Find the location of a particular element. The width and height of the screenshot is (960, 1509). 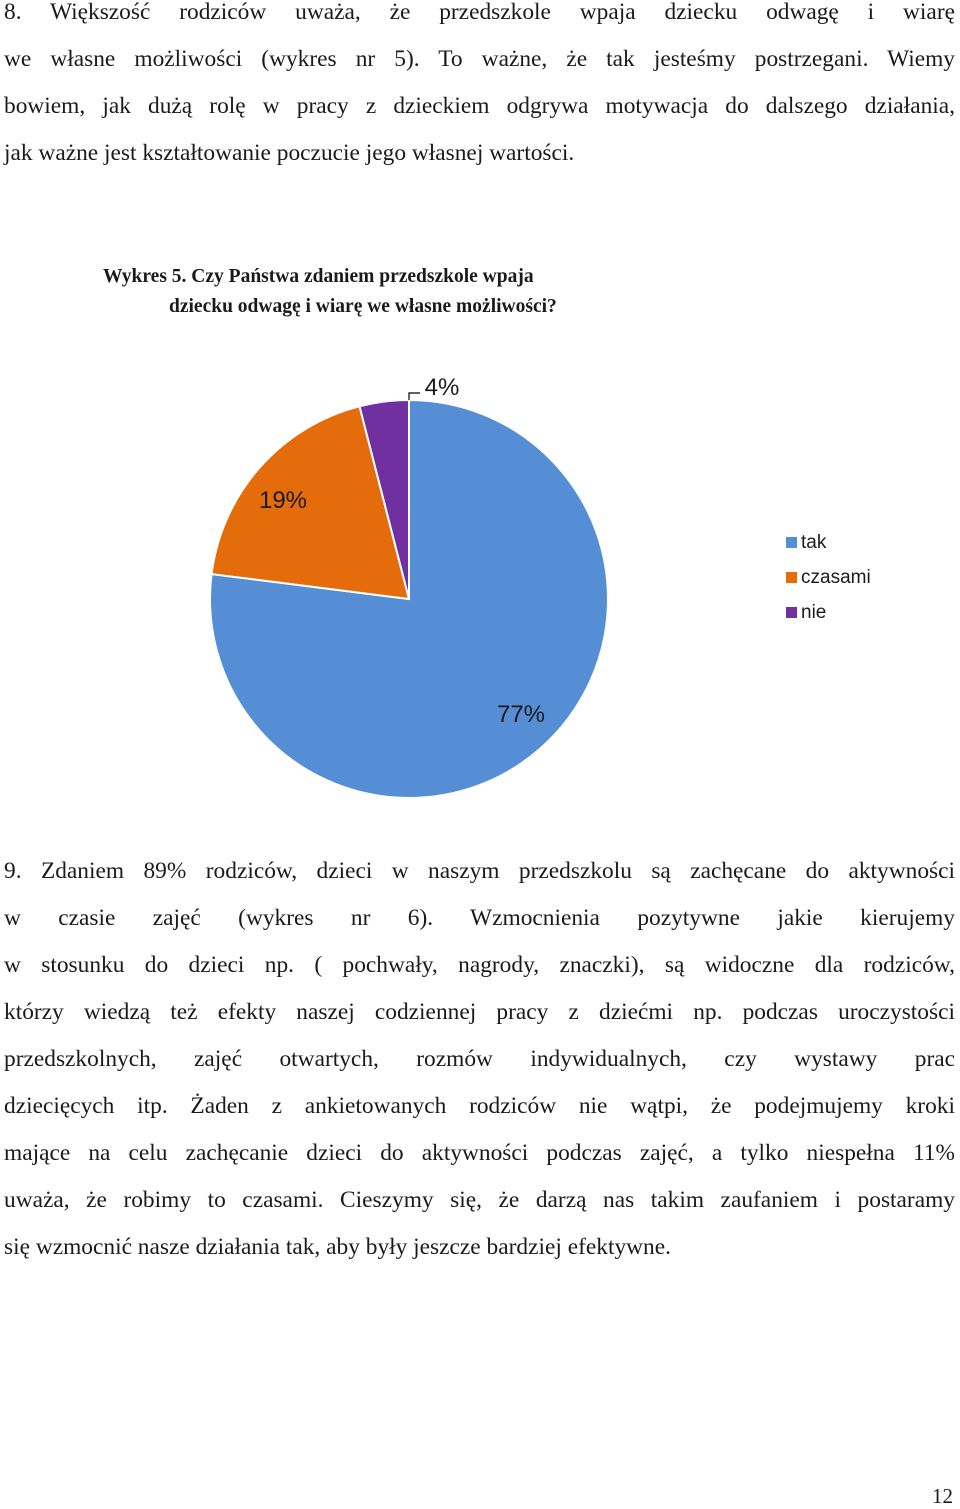

leader-line is located at coordinates (414, 396).